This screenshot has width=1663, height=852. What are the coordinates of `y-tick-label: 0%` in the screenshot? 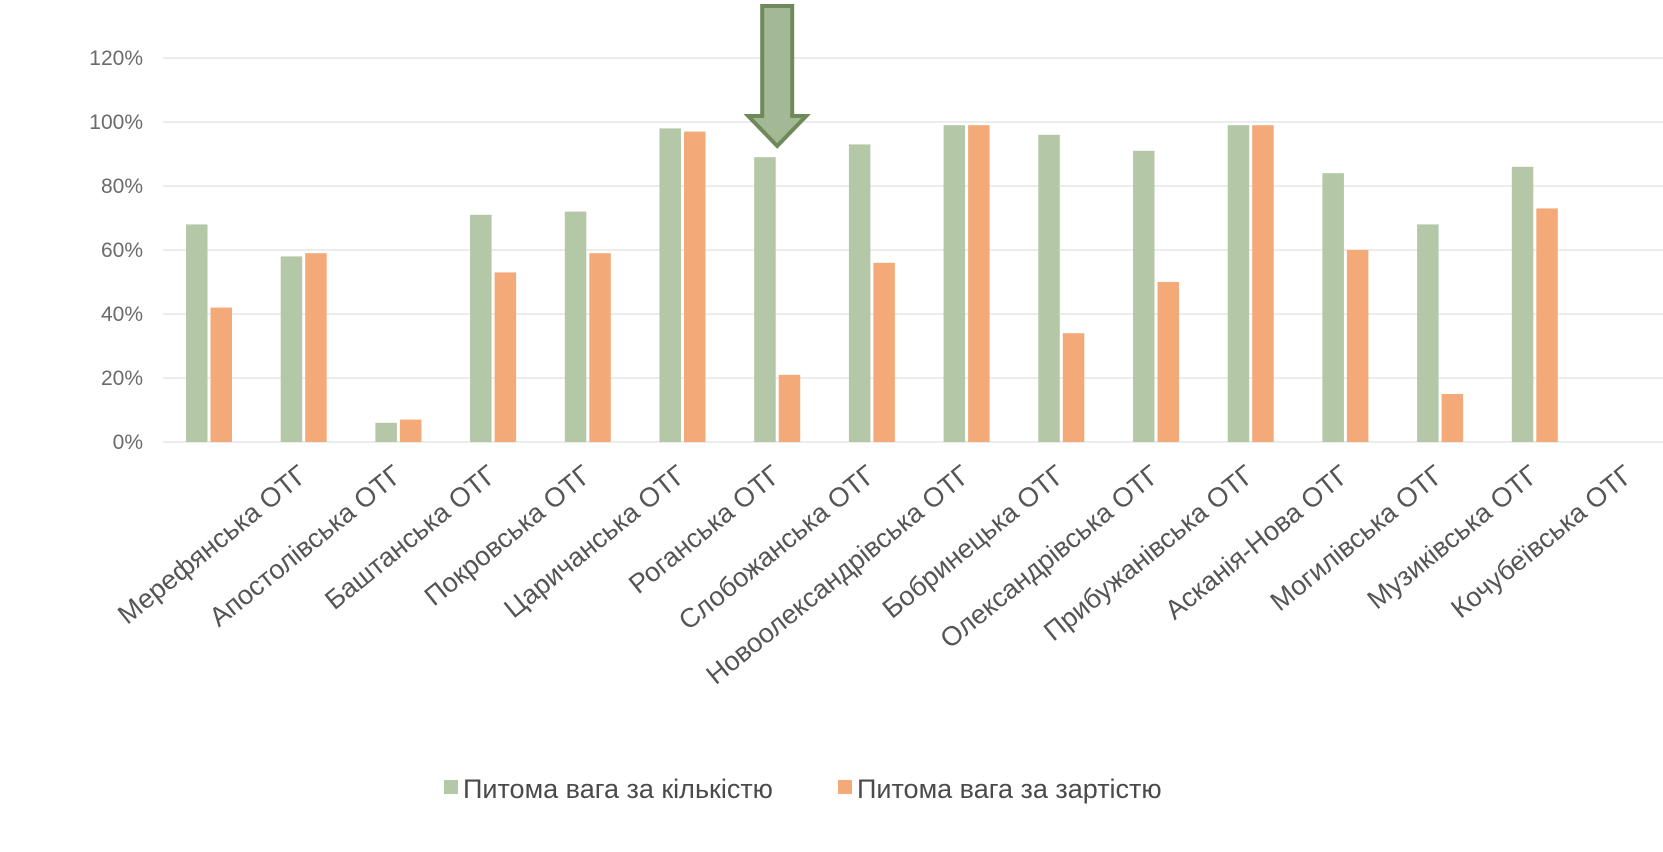 It's located at (128, 442).